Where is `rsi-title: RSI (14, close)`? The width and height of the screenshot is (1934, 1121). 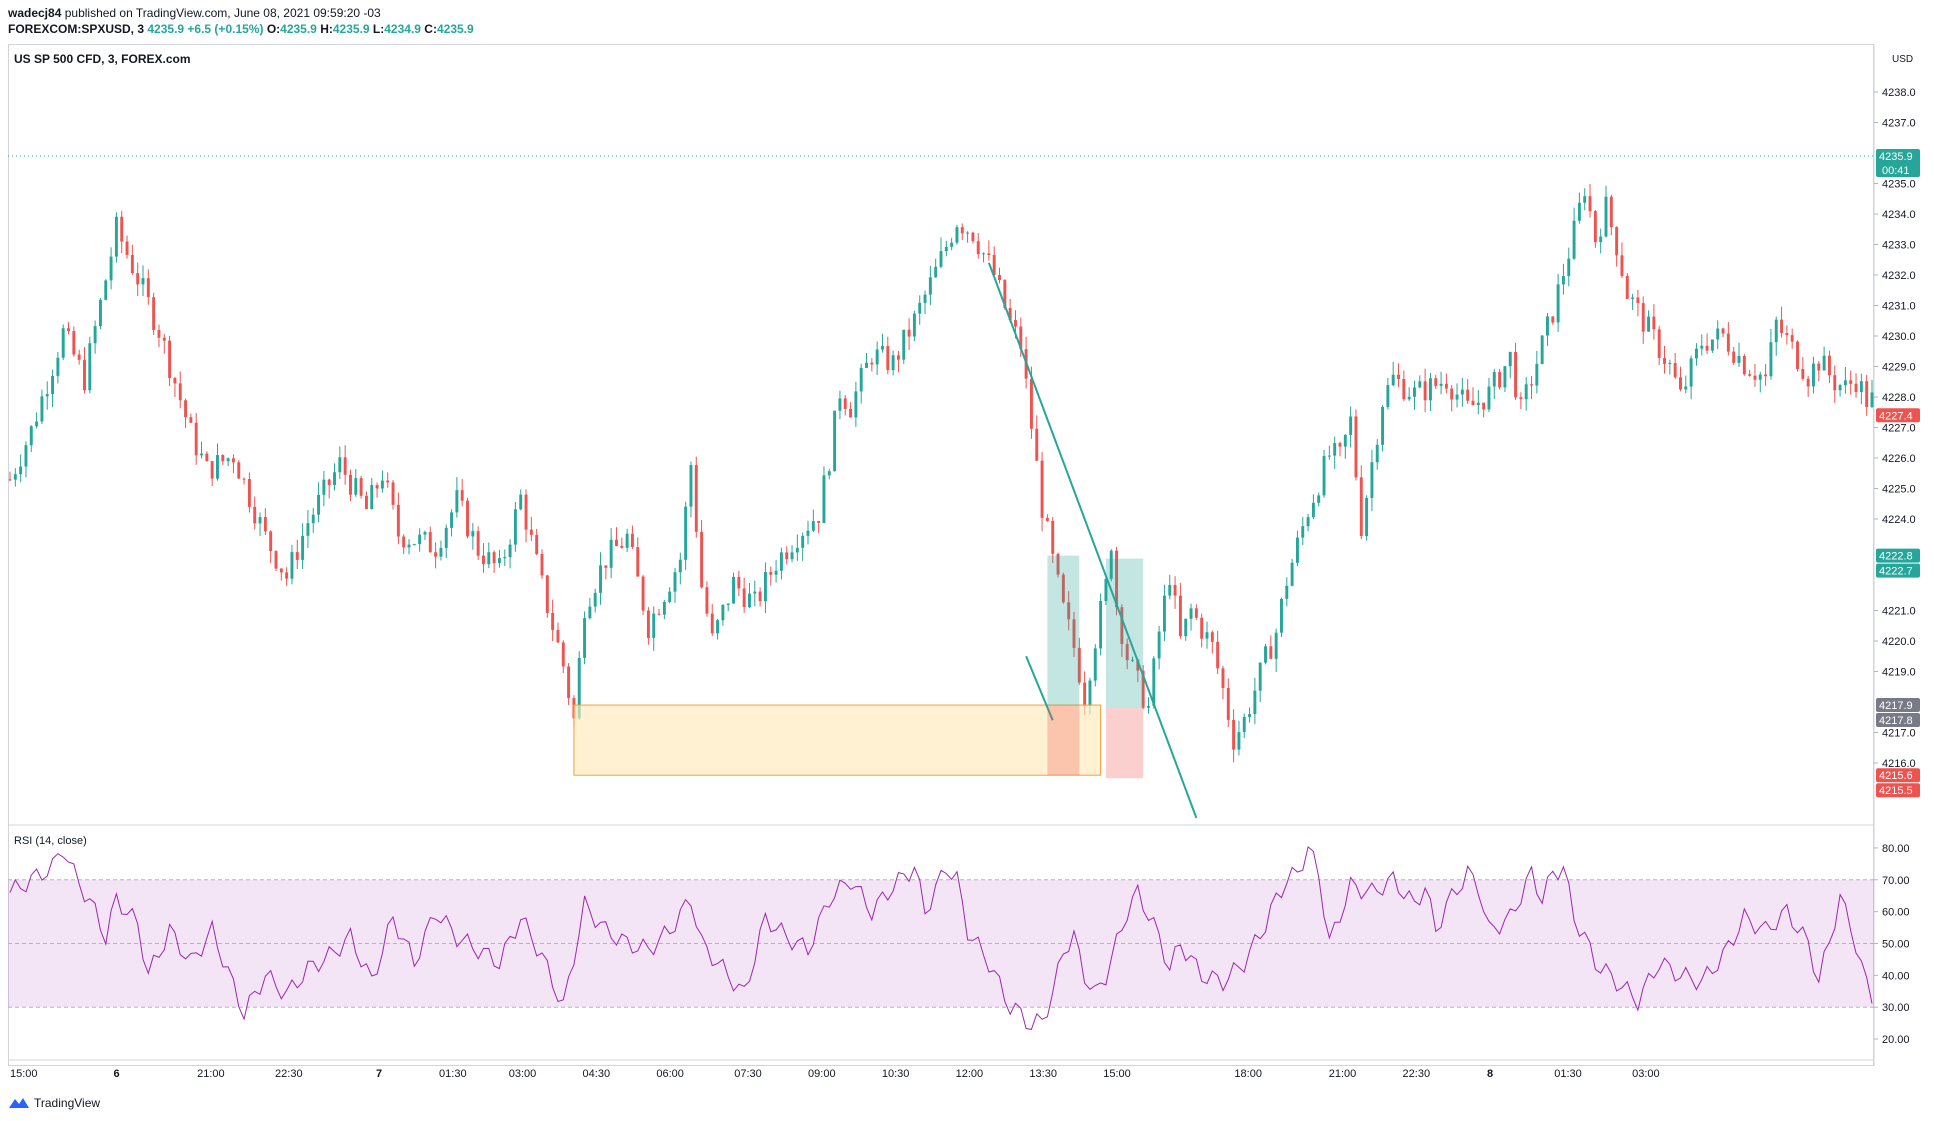
rsi-title: RSI (14, close) is located at coordinates (50, 841).